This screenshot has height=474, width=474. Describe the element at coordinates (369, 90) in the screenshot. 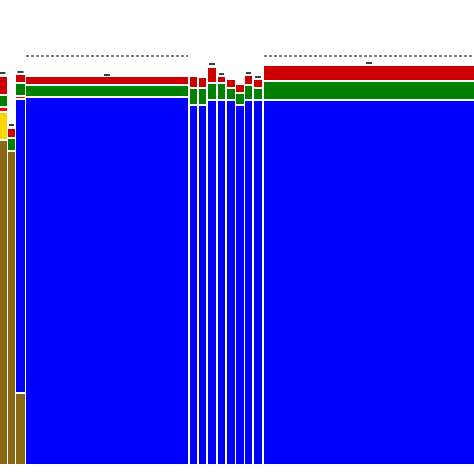

I see `bar-segment-13-s5` at that location.